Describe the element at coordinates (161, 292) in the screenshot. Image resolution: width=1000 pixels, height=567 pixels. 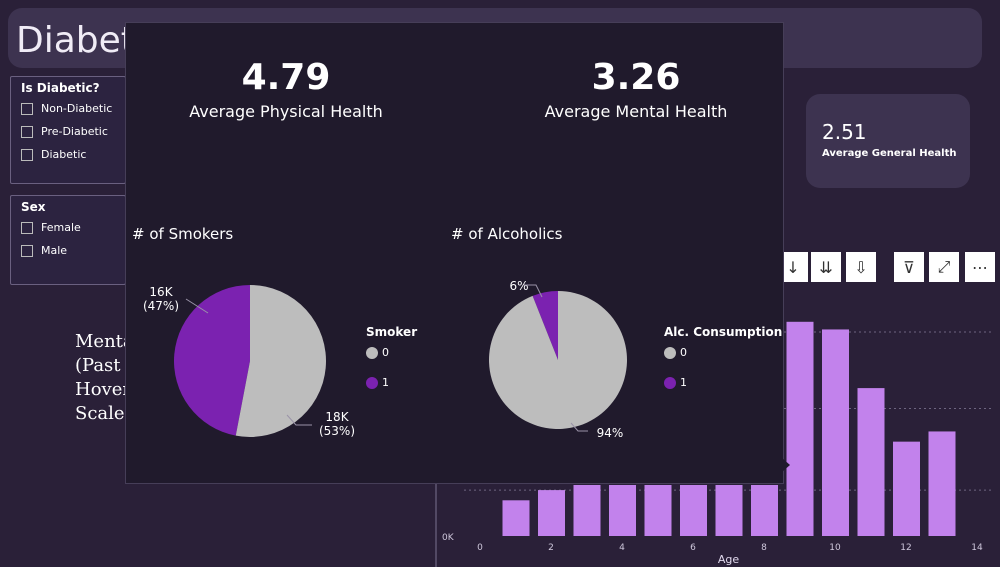
I see `data-label-value: 16K` at that location.